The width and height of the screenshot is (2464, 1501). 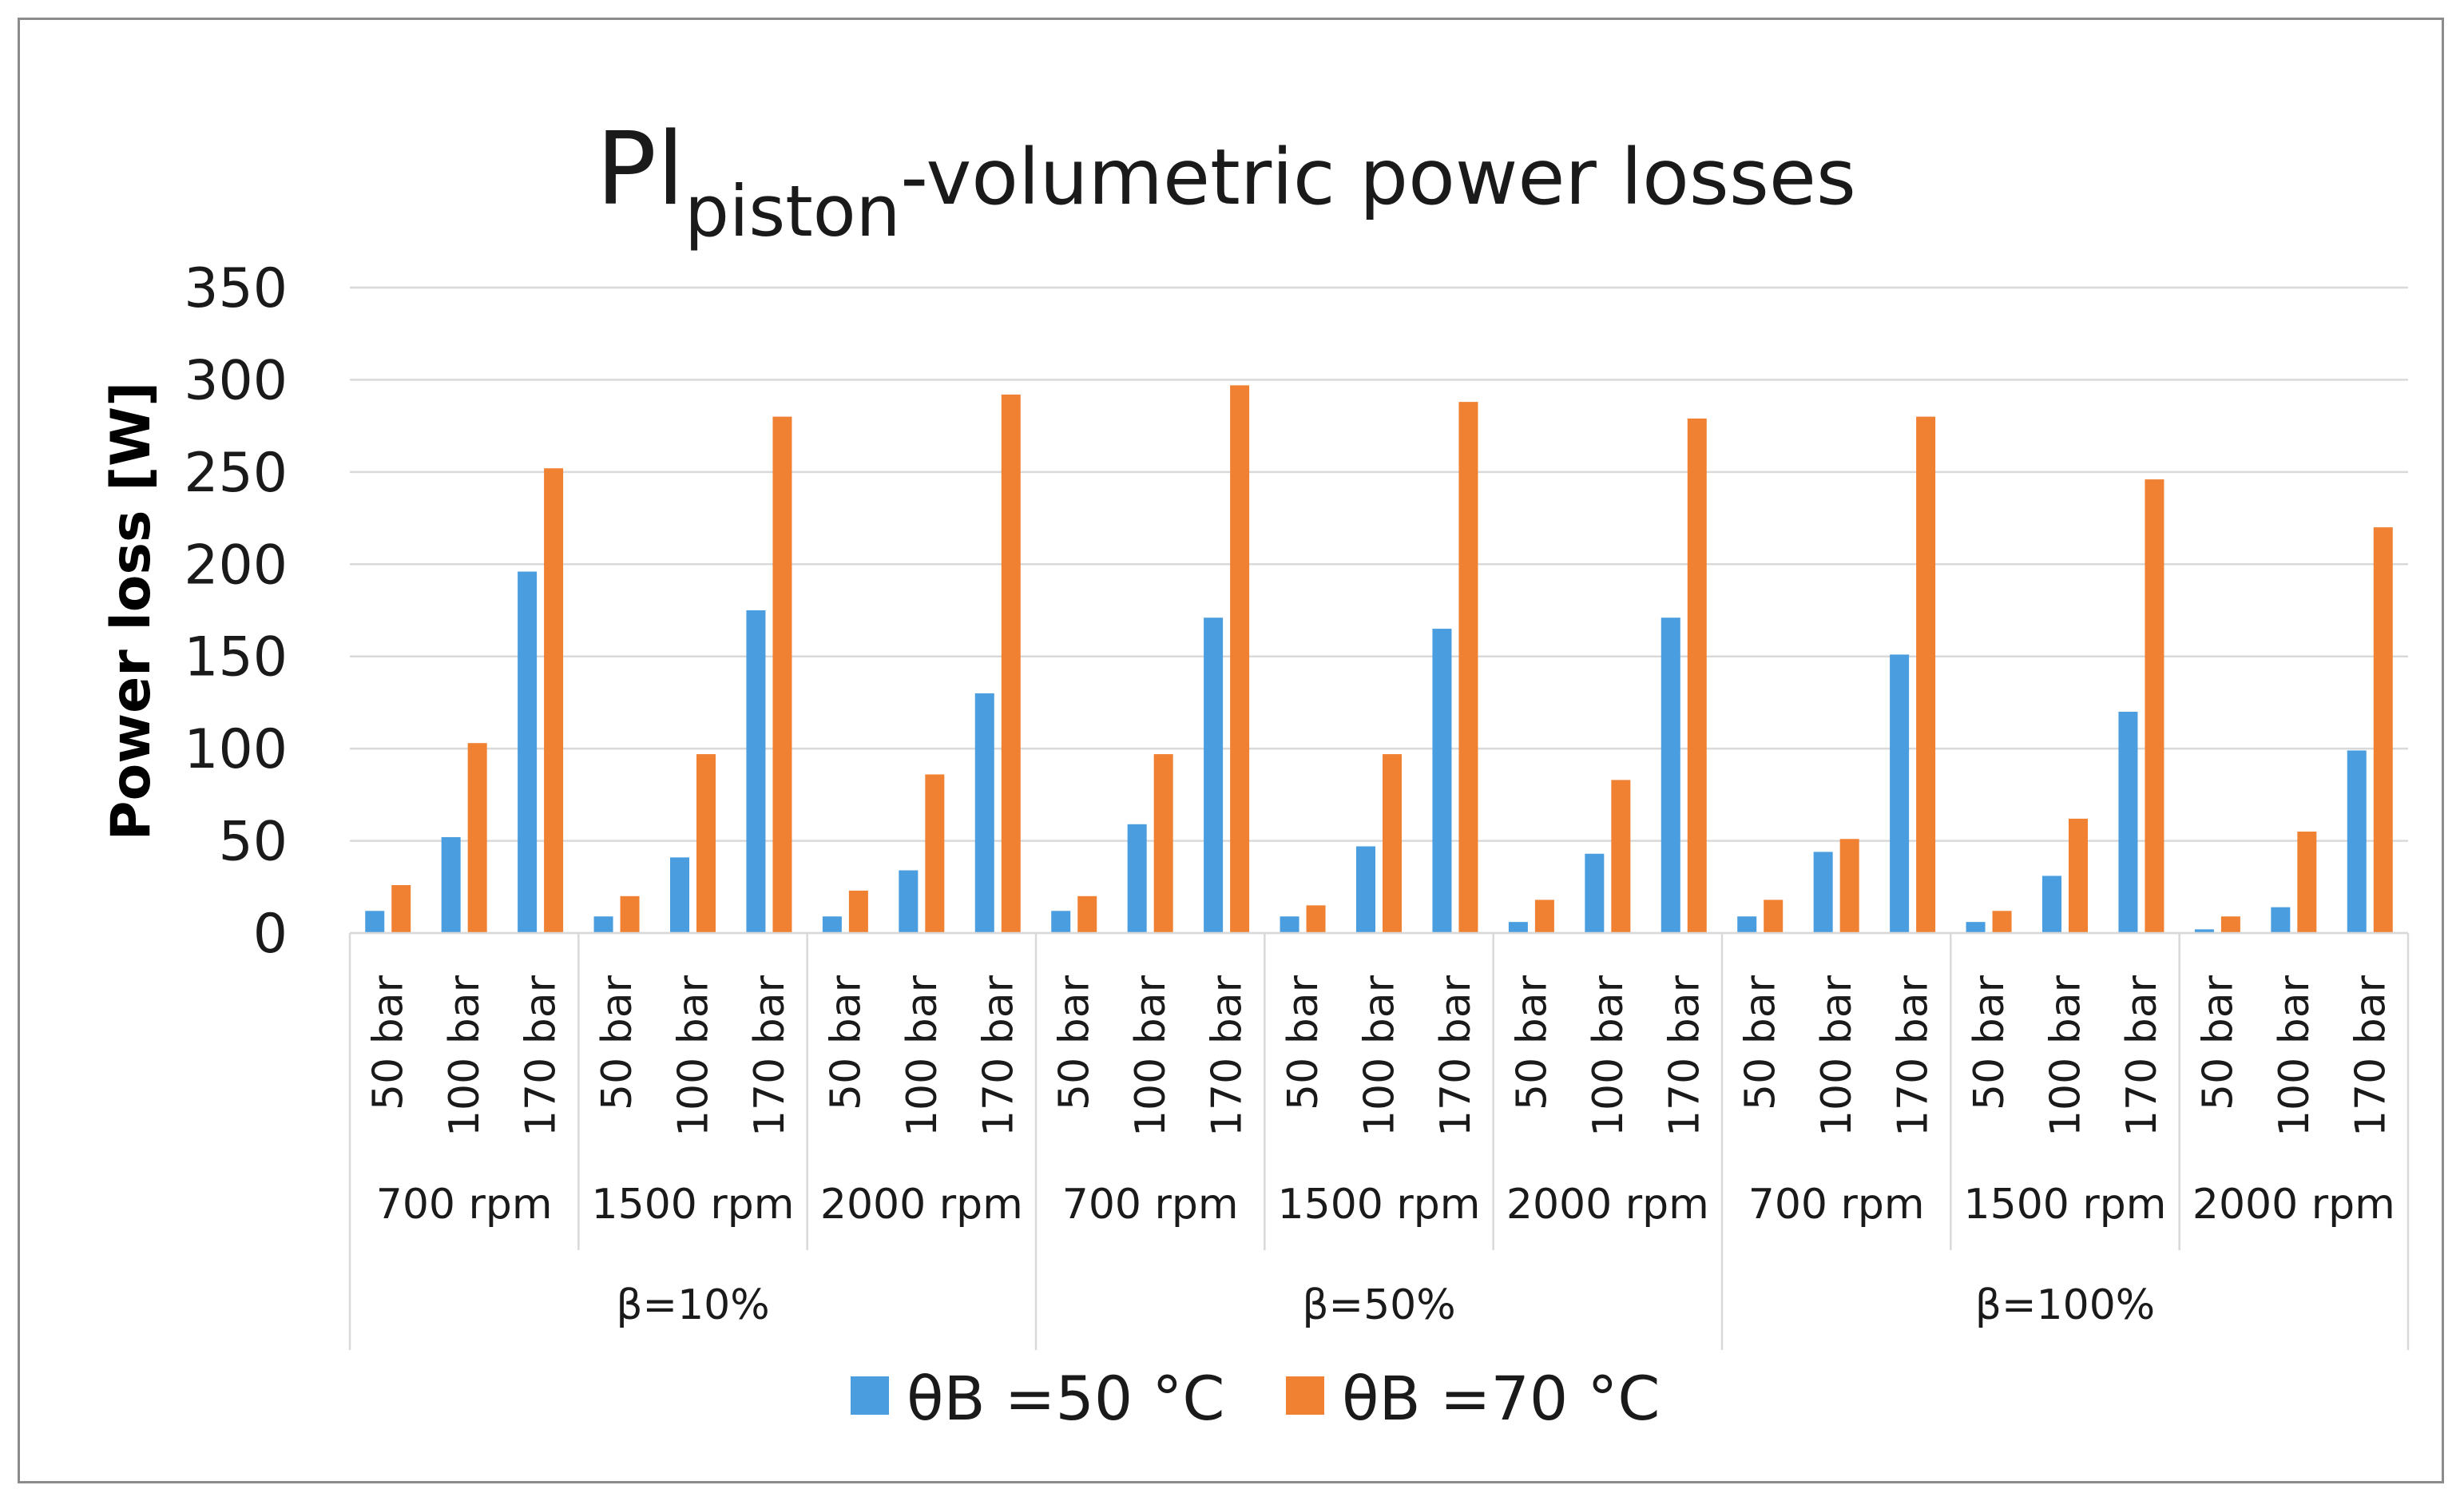 What do you see at coordinates (236, 565) in the screenshot?
I see `y-tick-label: 200` at bounding box center [236, 565].